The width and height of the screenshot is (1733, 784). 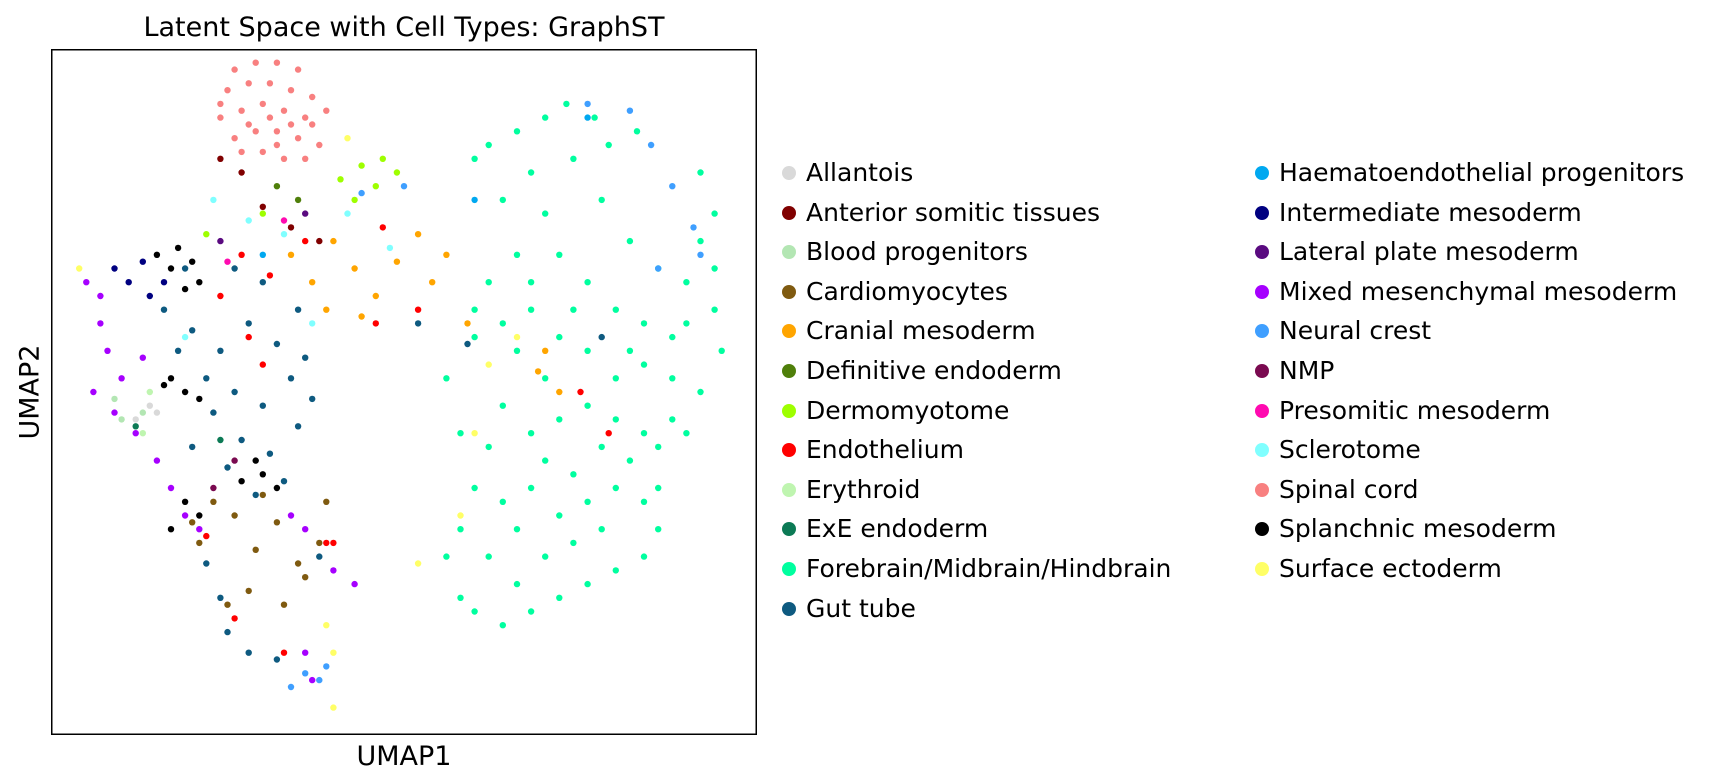 I want to click on legend-item: Sclerotome, so click(x=1338, y=450).